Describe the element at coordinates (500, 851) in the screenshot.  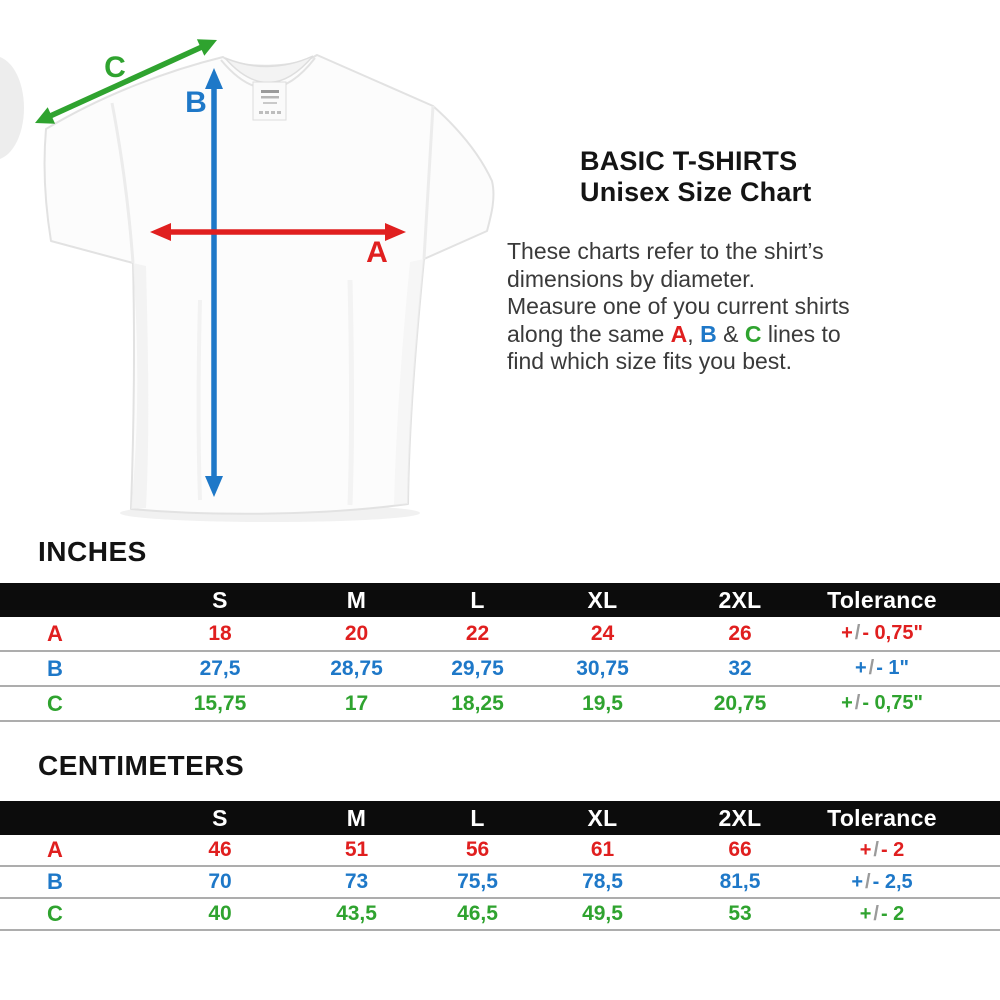
I see `table-row-a: A 46 51 56 61 66 + / - 2` at that location.